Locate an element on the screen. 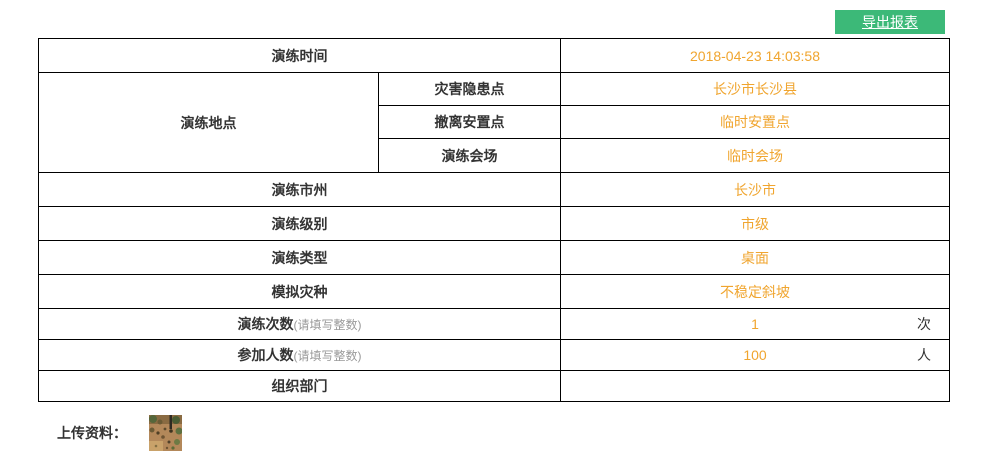  table-row: 演练类型 桌面 is located at coordinates (494, 257).